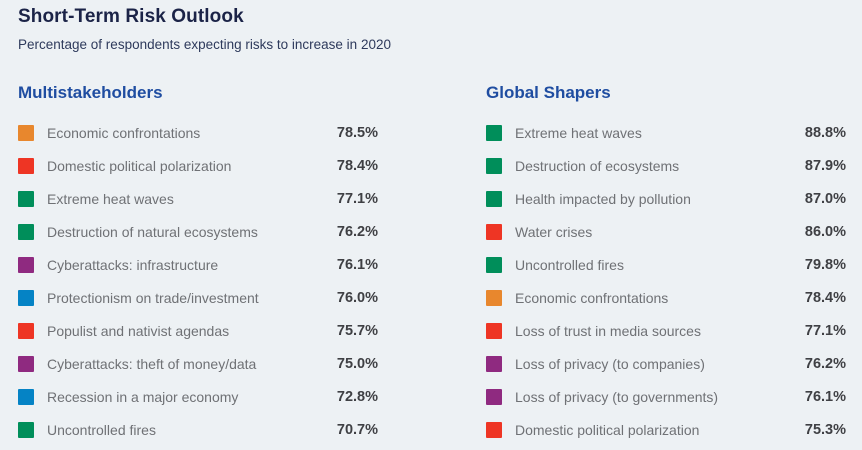 This screenshot has width=862, height=450. I want to click on risk-label: Destruction of ecosystems, so click(597, 165).